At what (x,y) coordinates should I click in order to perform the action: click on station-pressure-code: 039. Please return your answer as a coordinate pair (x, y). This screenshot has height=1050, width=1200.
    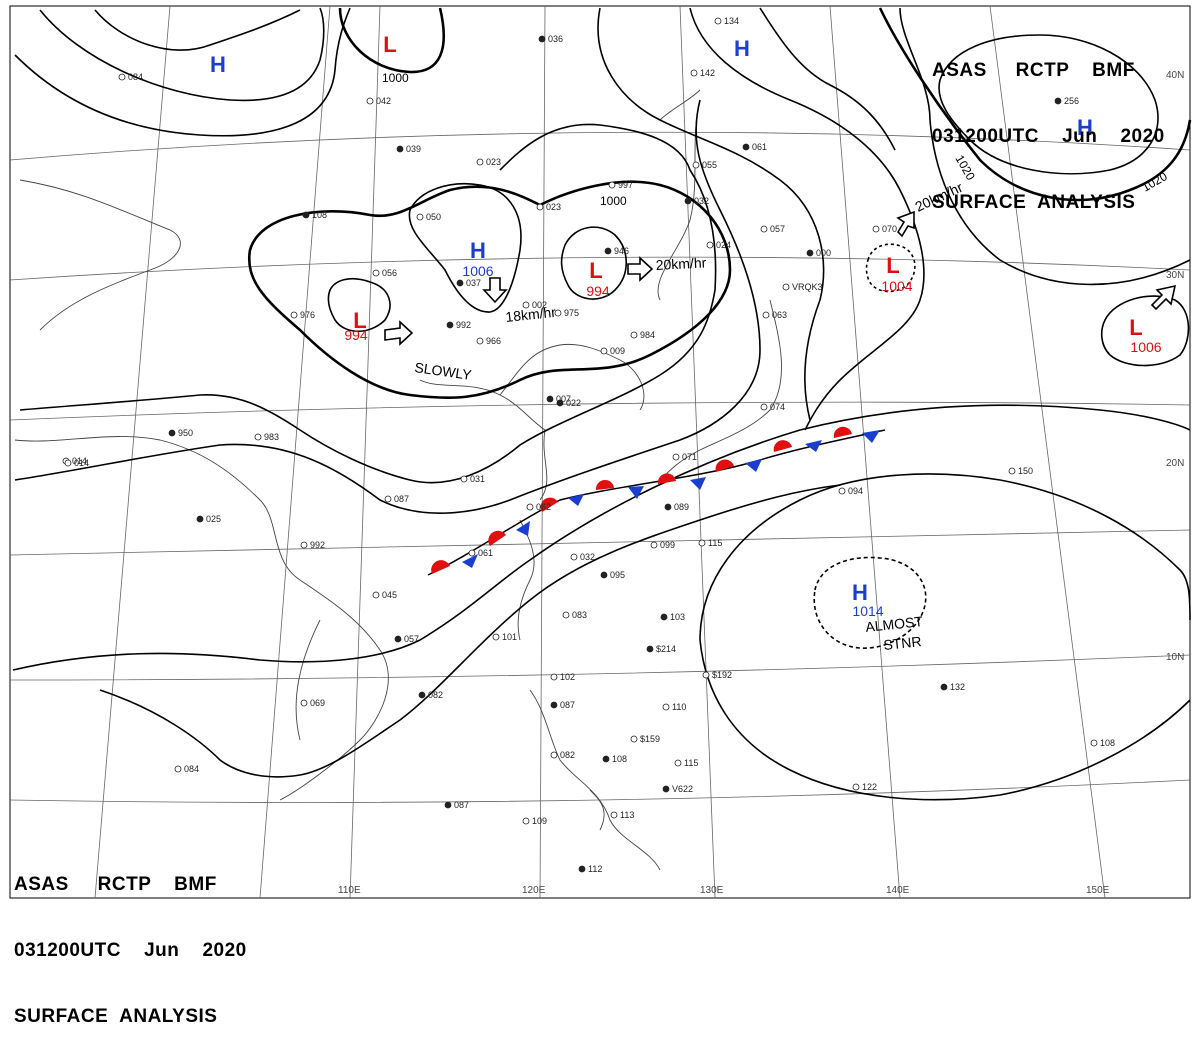
    Looking at the image, I should click on (413, 149).